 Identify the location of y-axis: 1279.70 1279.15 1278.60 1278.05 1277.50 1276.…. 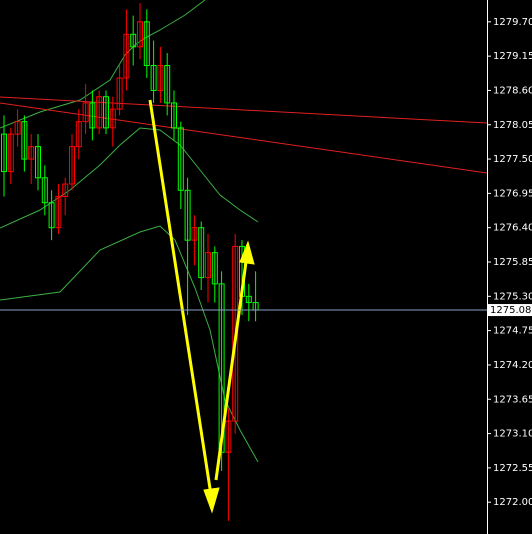
(509, 262).